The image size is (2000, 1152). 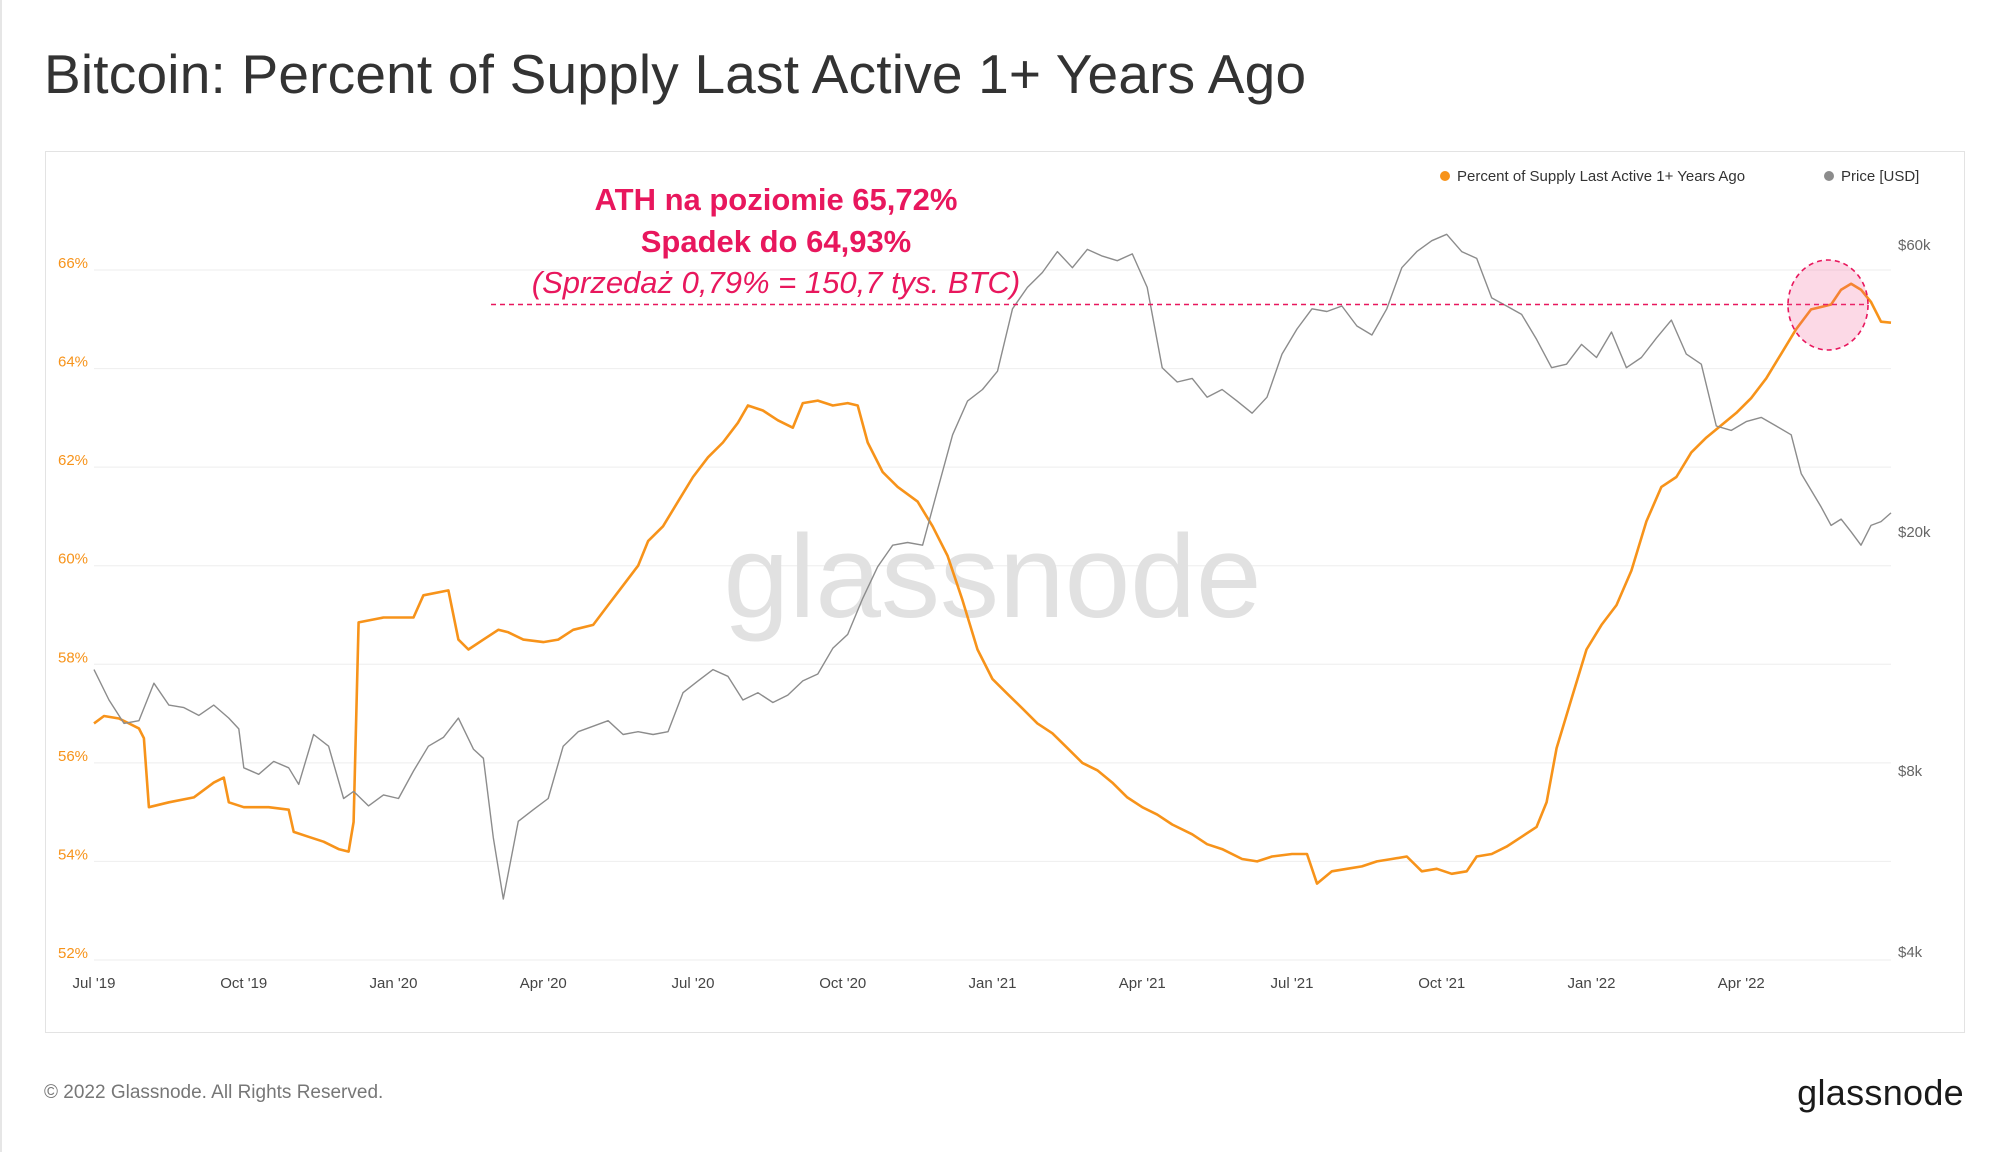 What do you see at coordinates (1910, 771) in the screenshot?
I see `y-right-tick-label: $8k` at bounding box center [1910, 771].